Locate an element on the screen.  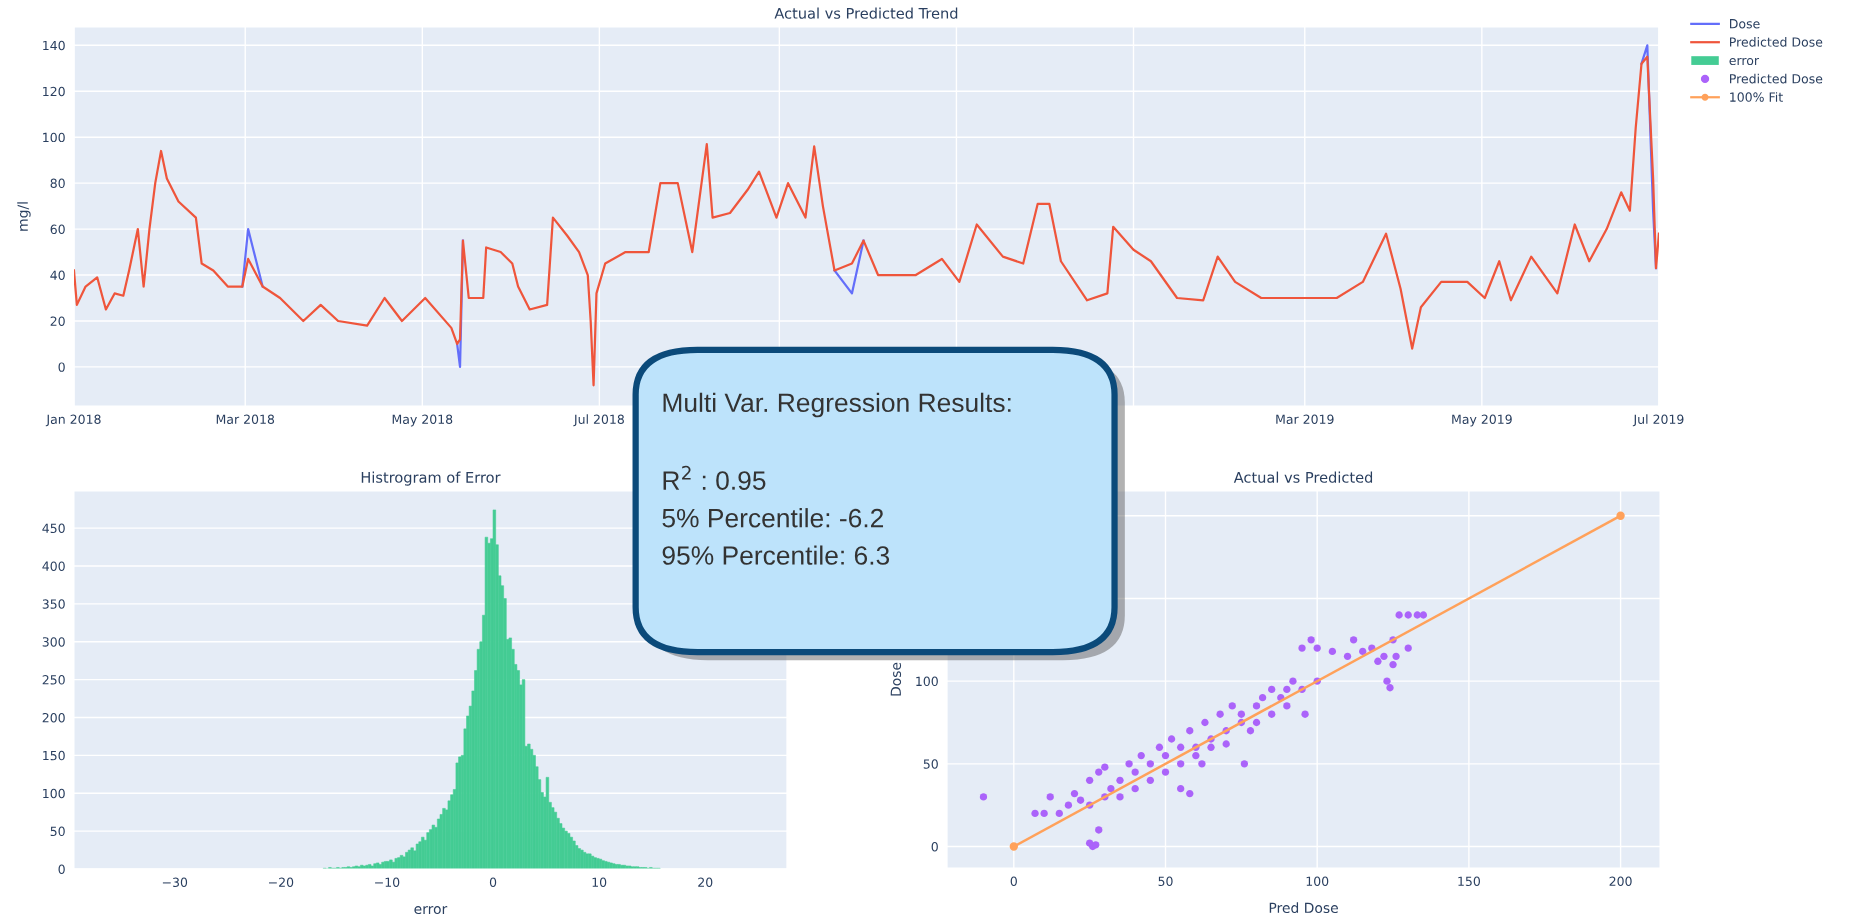
x-tick-label: May 2018 is located at coordinates (422, 420).